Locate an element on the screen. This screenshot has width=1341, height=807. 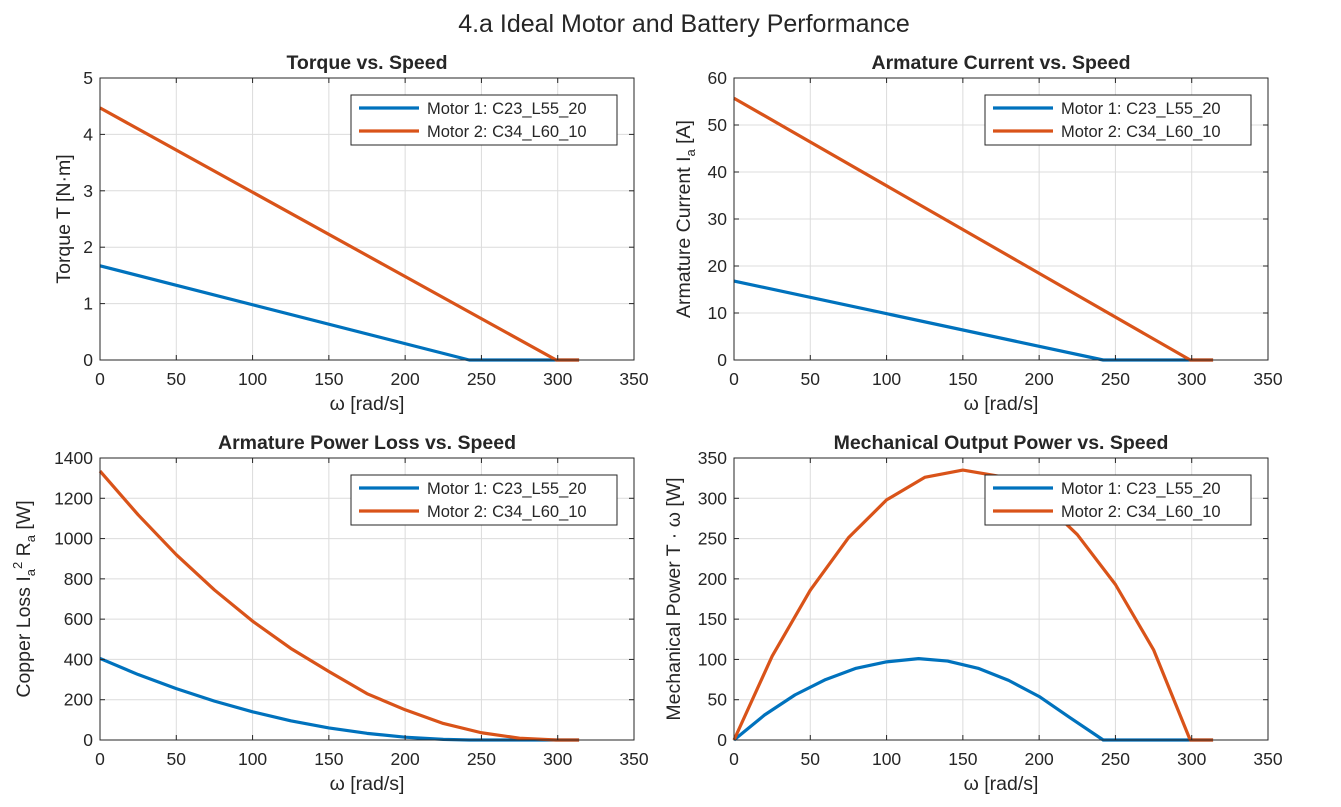
y-tick-label: 4 is located at coordinates (88, 134).